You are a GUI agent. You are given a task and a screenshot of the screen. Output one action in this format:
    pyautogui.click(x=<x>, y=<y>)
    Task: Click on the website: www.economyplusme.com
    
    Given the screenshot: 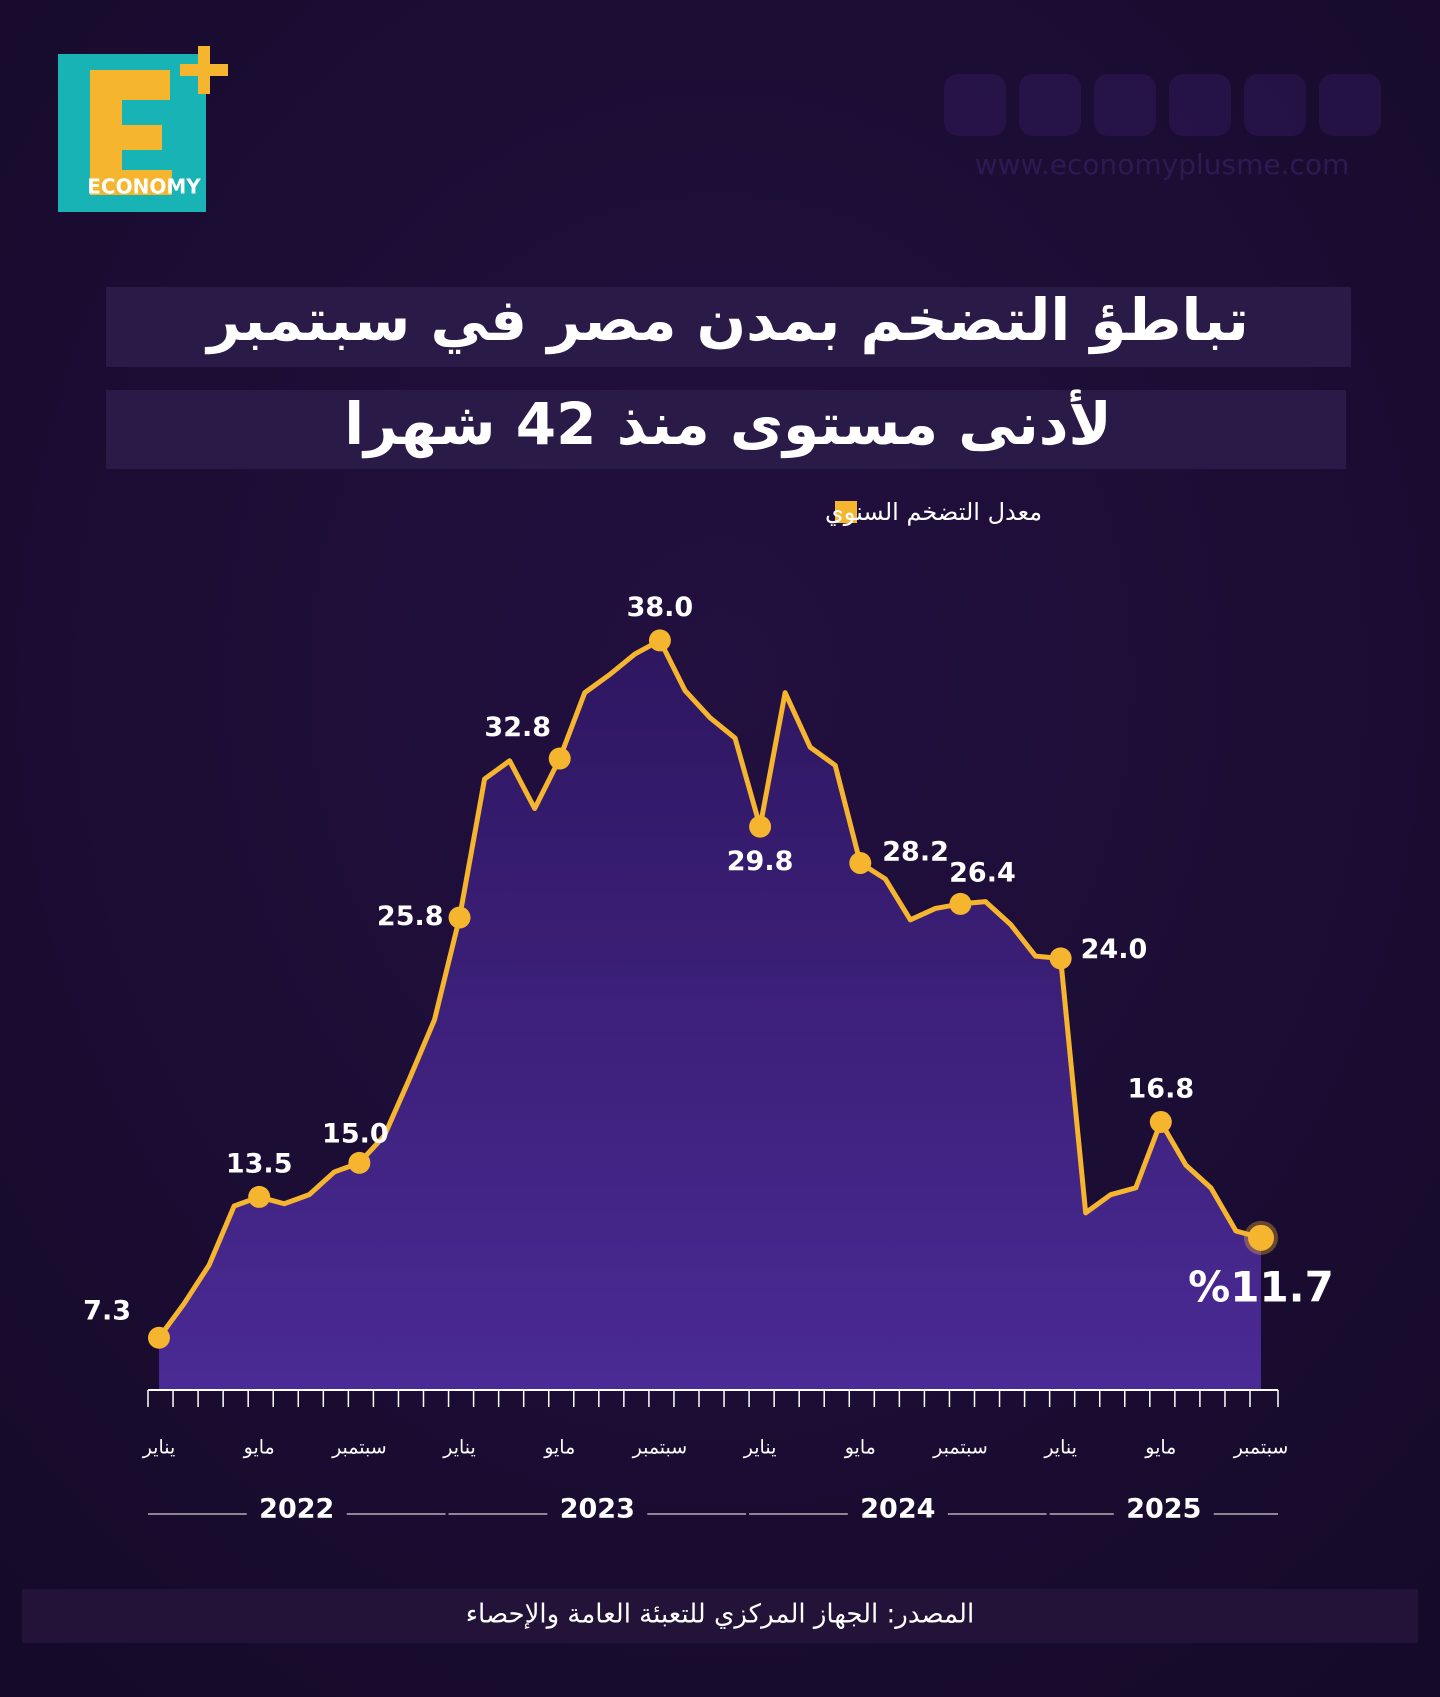 What is the action you would take?
    pyautogui.click(x=1162, y=164)
    